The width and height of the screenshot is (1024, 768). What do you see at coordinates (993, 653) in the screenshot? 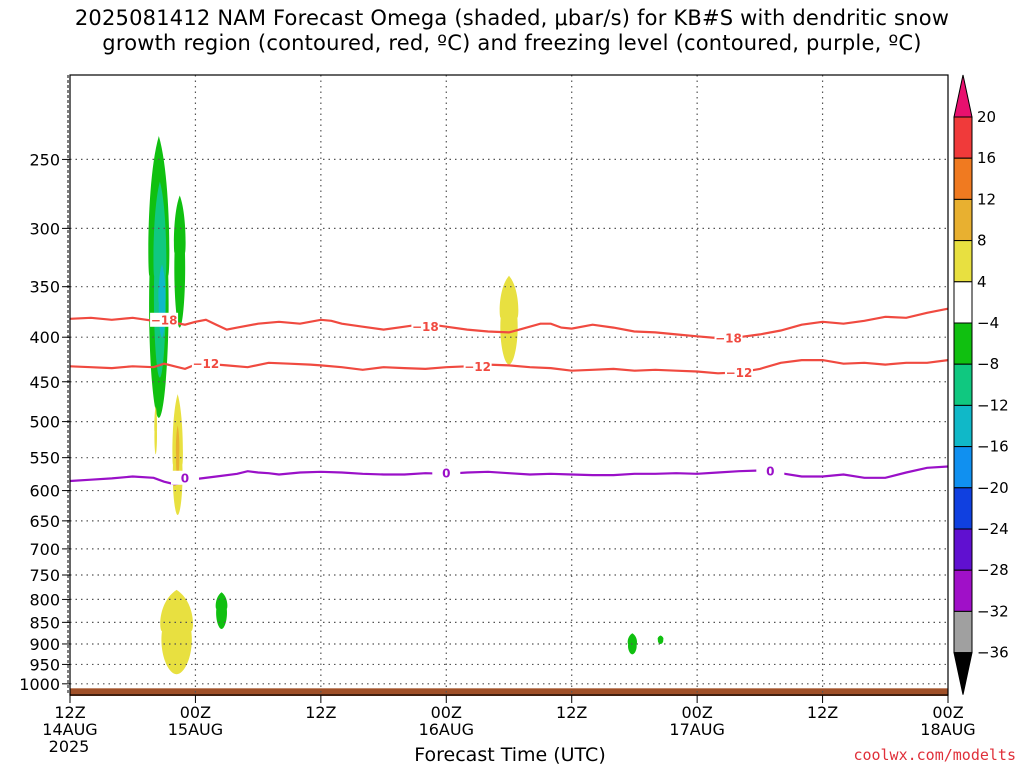
I see `colorbar-label: −36` at bounding box center [993, 653].